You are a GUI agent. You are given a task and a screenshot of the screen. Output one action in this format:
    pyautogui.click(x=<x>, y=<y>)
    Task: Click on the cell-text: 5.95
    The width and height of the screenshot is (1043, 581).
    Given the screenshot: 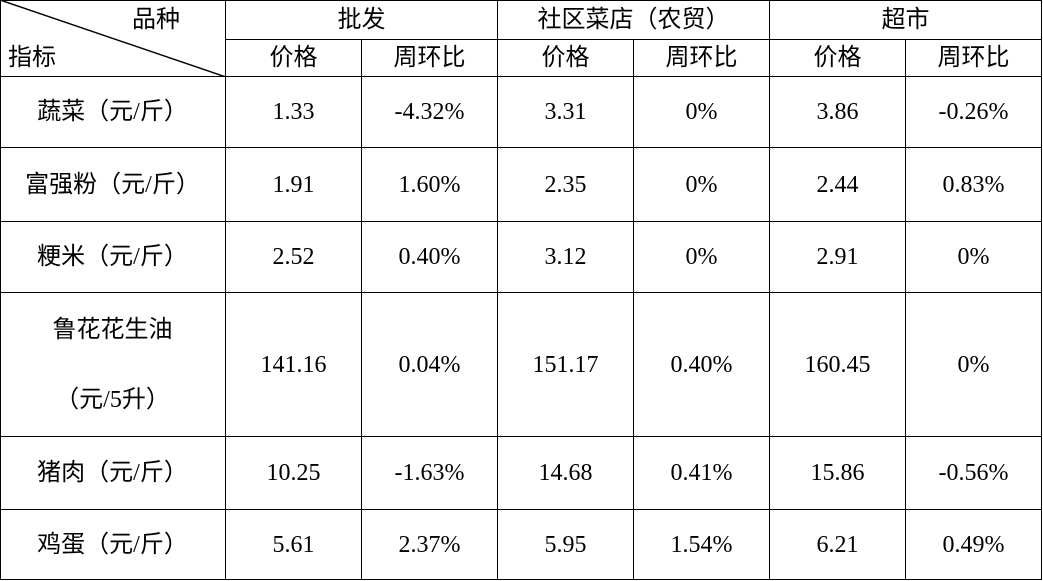 What is the action you would take?
    pyautogui.click(x=565, y=544)
    